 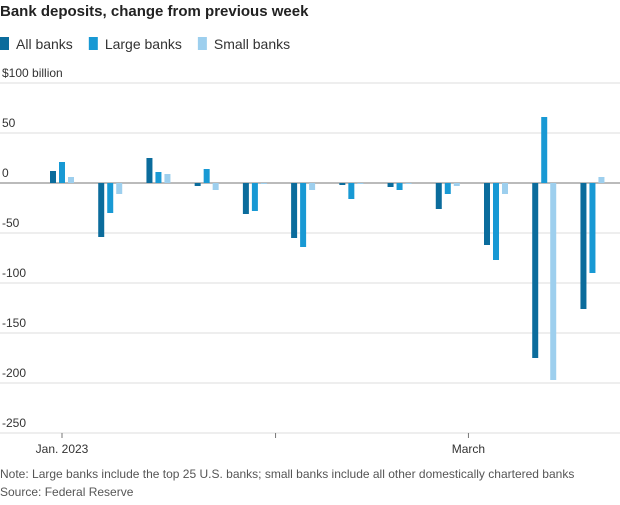 What do you see at coordinates (468, 449) in the screenshot?
I see `x-tick-label: March` at bounding box center [468, 449].